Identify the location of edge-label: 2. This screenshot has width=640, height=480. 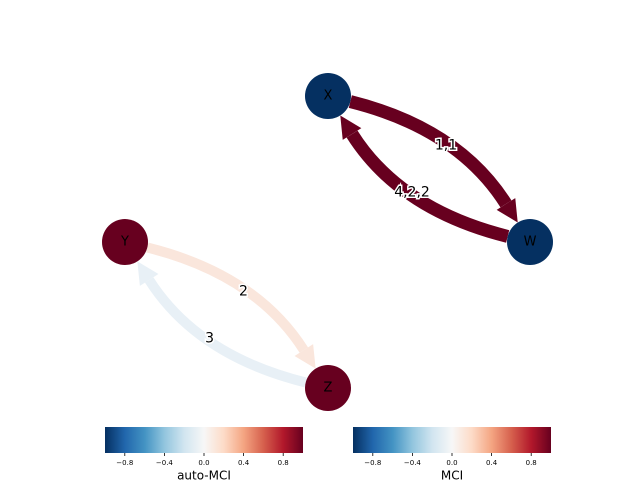
(243, 291).